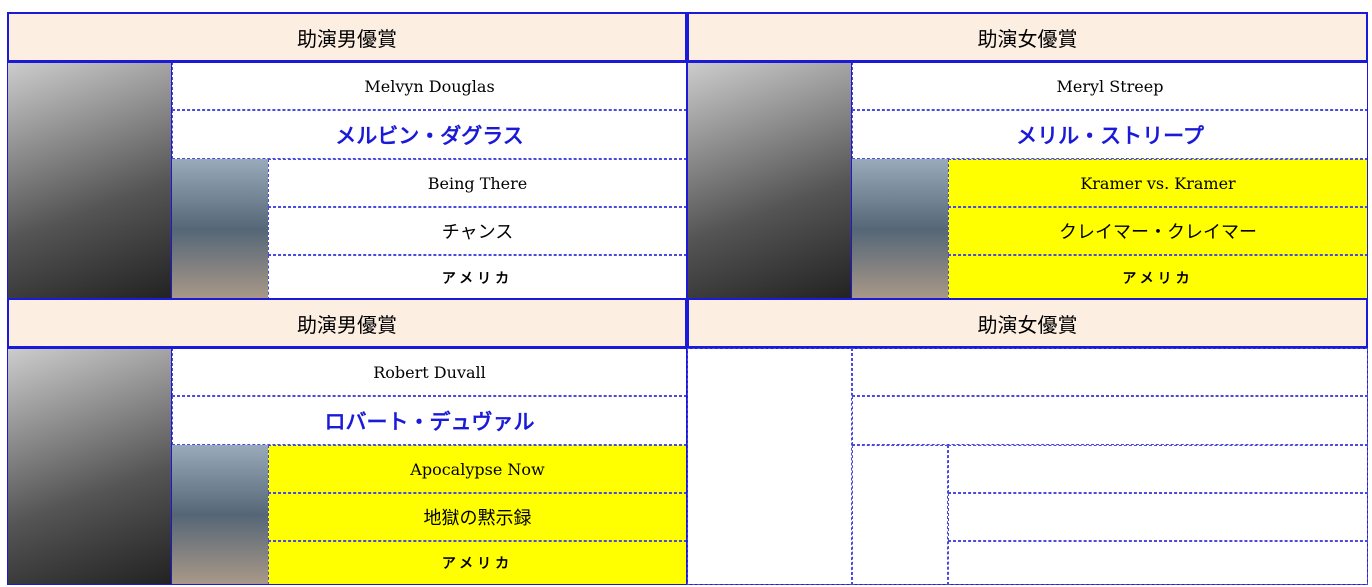 Image resolution: width=1372 pixels, height=587 pixels. What do you see at coordinates (477, 517) in the screenshot?
I see `film-japanese: 地獄の黙示録` at bounding box center [477, 517].